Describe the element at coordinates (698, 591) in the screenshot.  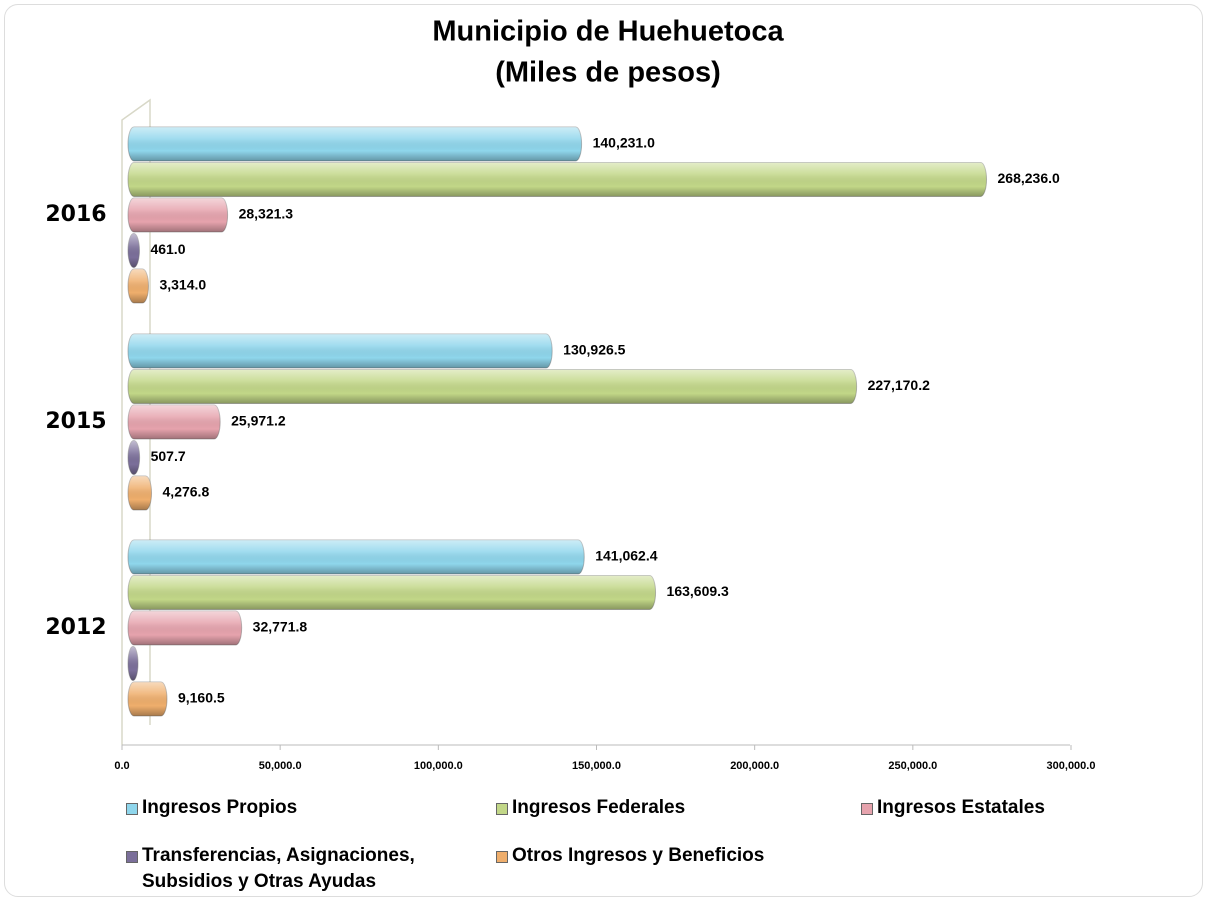
I see `data-label: 163,609.3` at that location.